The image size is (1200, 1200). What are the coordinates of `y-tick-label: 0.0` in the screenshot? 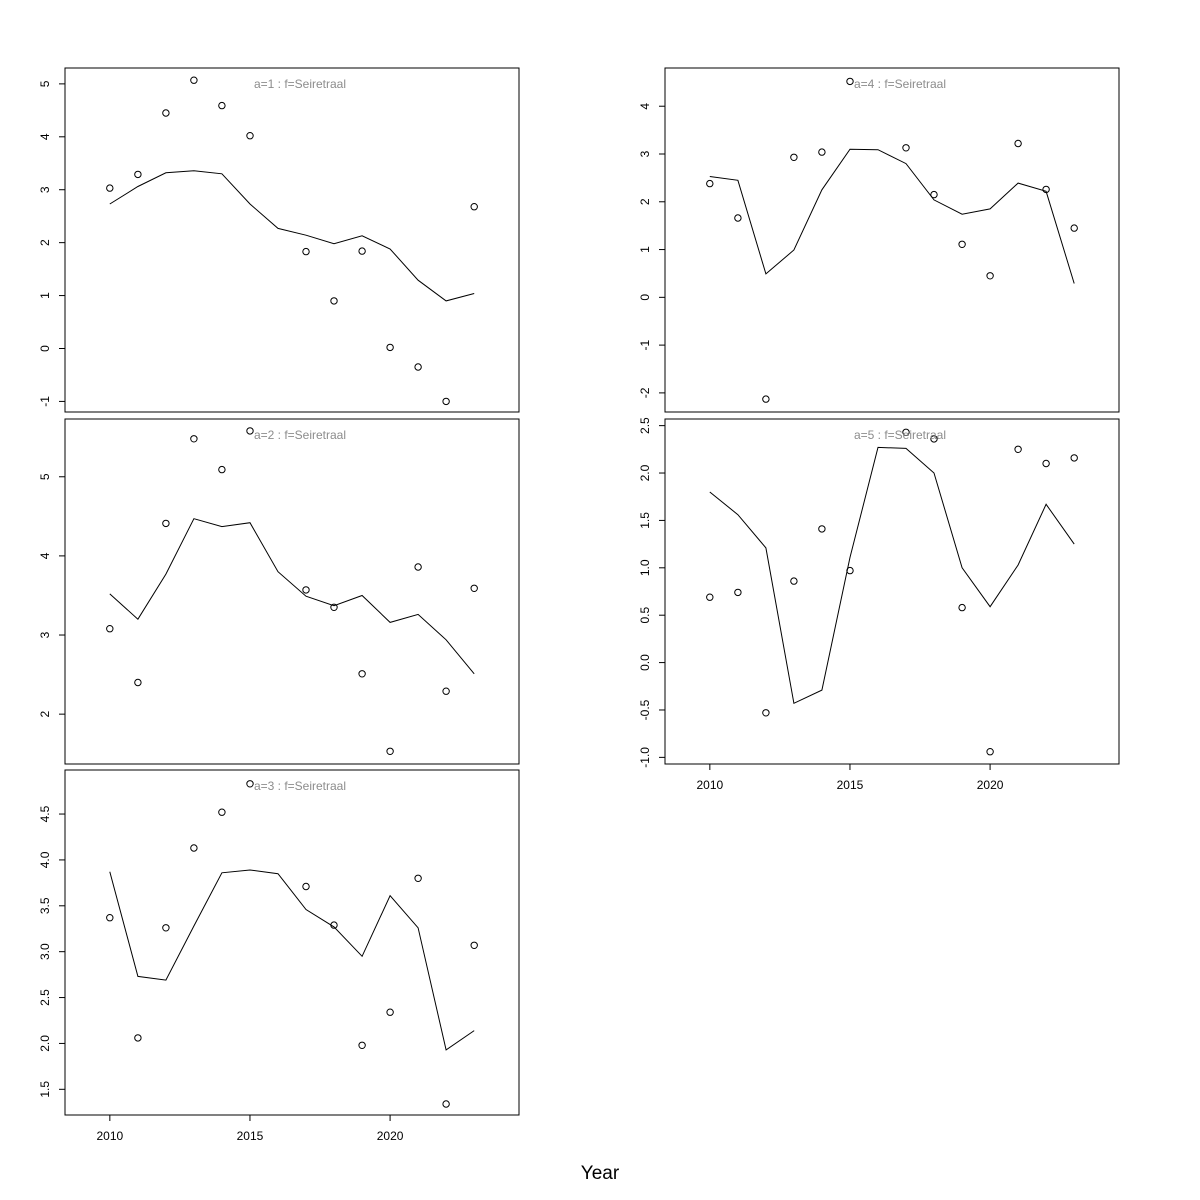 It's located at (645, 662).